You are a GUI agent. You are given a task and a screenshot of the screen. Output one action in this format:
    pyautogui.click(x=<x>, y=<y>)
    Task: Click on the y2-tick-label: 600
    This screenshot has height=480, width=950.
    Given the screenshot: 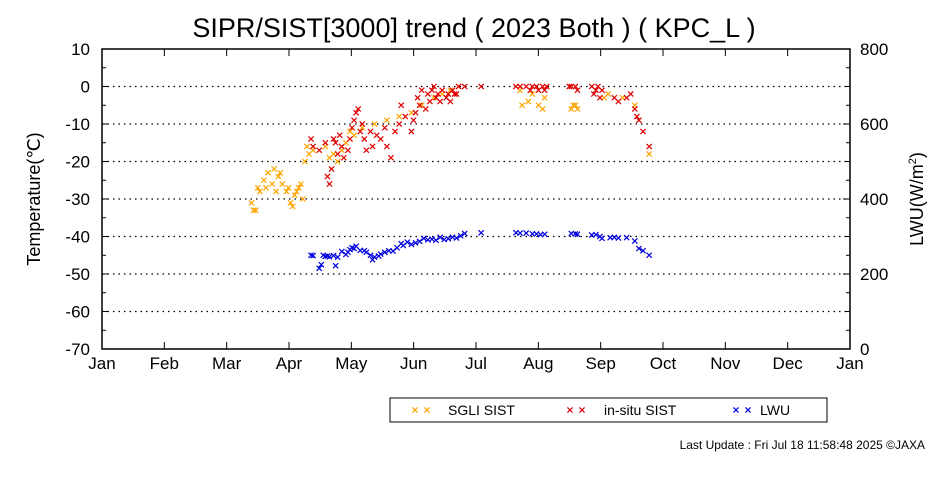 What is the action you would take?
    pyautogui.click(x=874, y=124)
    